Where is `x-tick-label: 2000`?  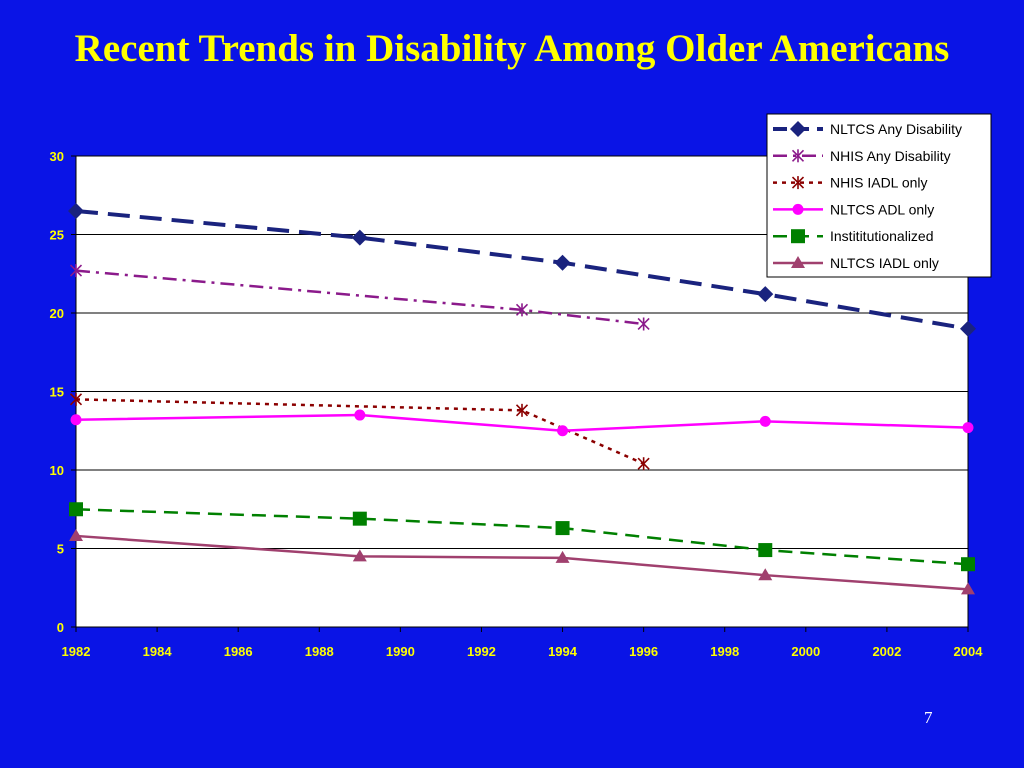
x-tick-label: 2000 is located at coordinates (805, 651).